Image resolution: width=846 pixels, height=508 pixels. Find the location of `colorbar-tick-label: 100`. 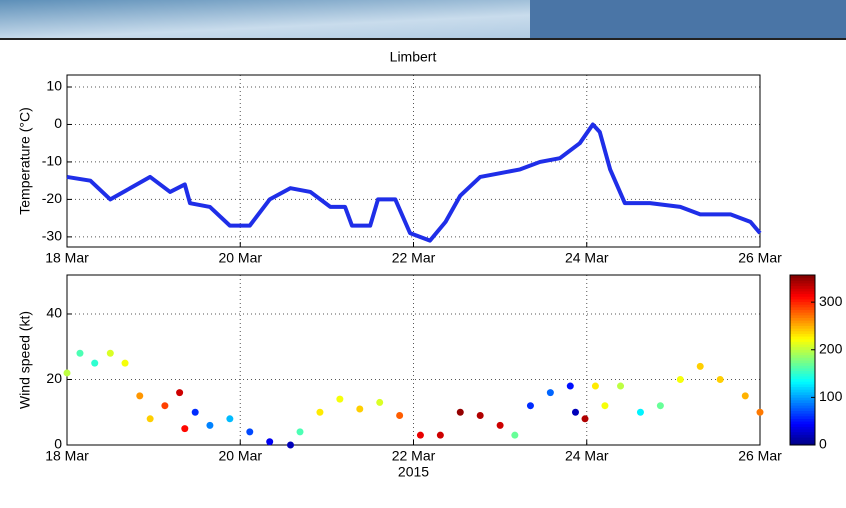

colorbar-tick-label: 100 is located at coordinates (831, 396).